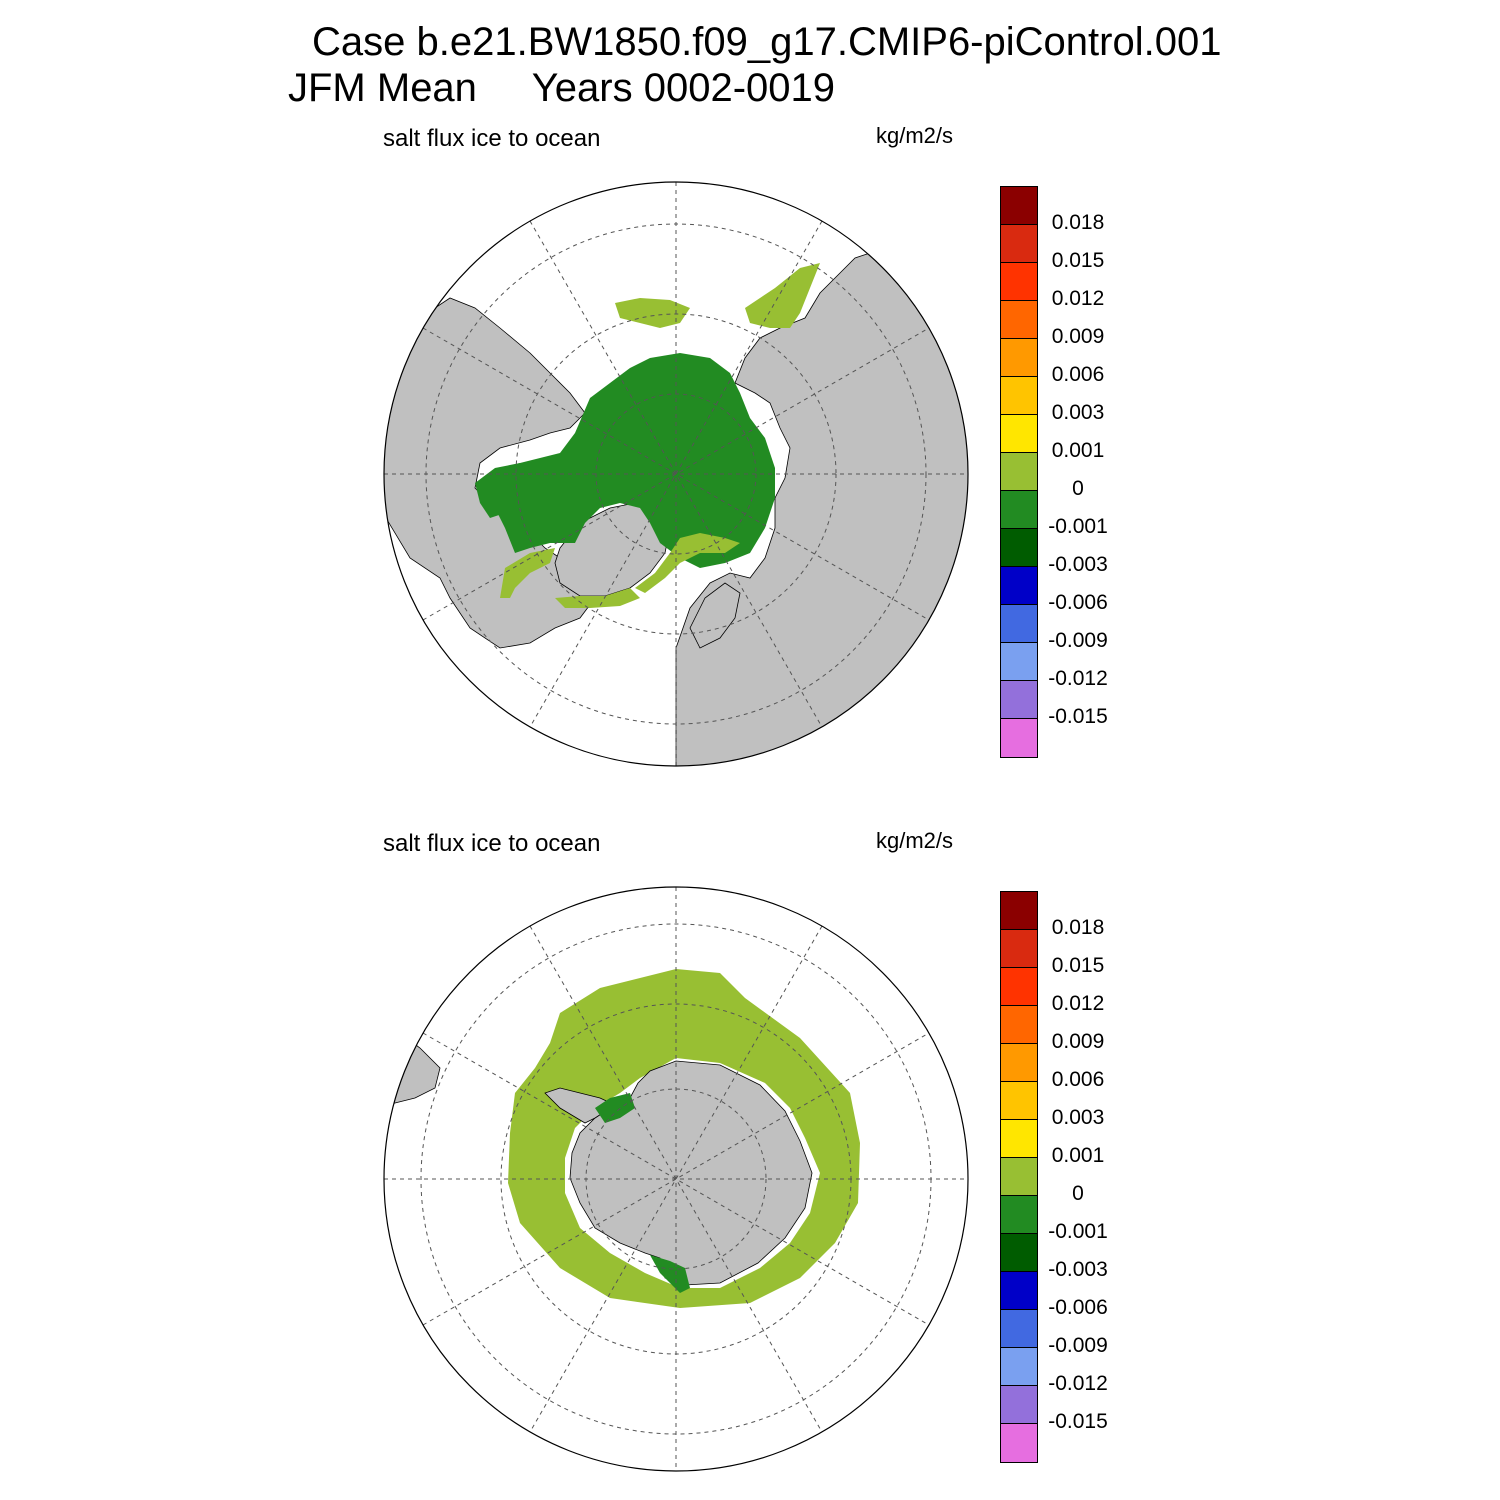  What do you see at coordinates (561, 88) in the screenshot?
I see `figure-title-period: JFM Mean Years 0002-0019` at bounding box center [561, 88].